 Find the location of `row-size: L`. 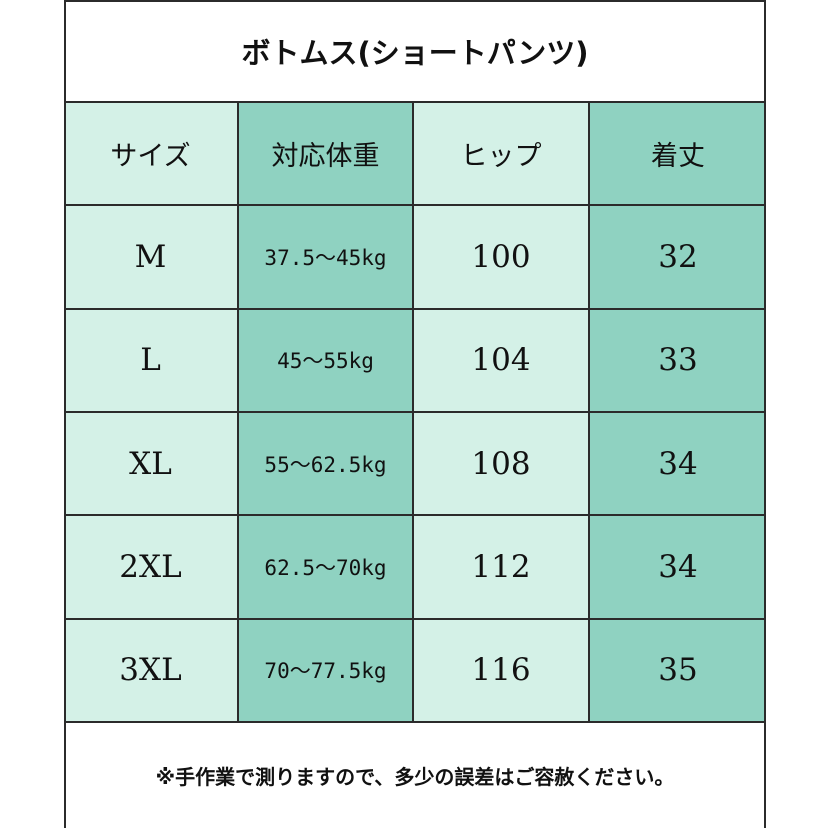

row-size: L is located at coordinates (151, 361).